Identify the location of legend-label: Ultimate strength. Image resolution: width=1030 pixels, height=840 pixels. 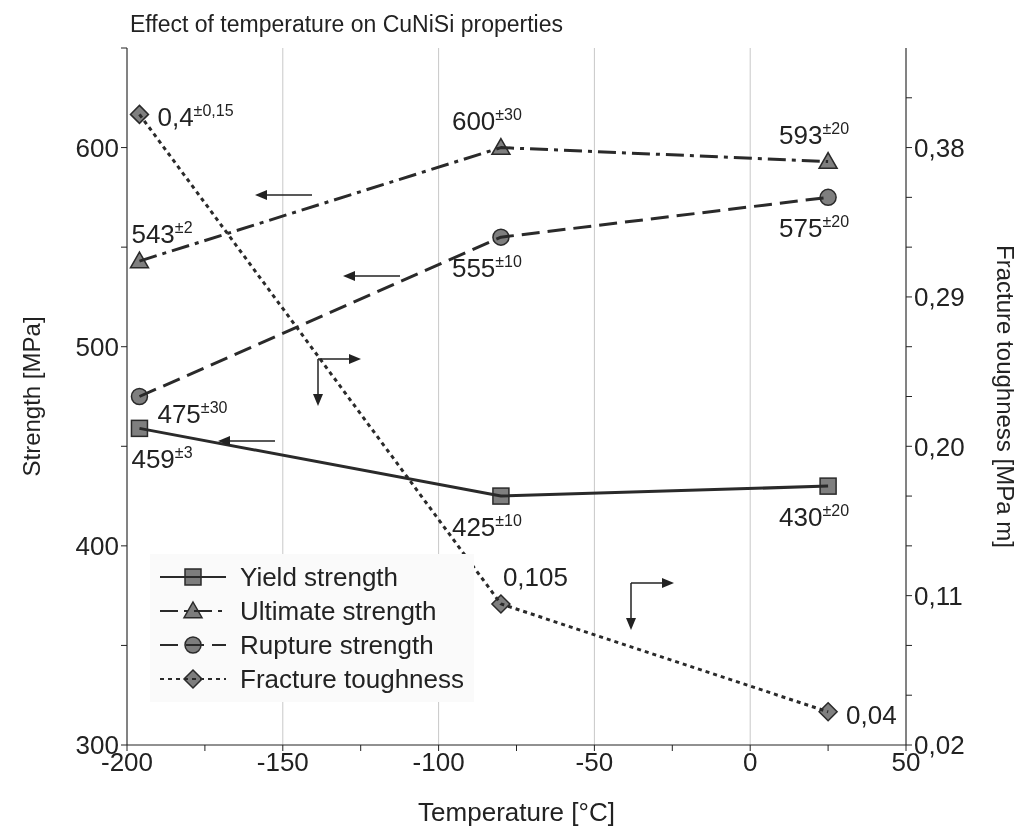
(338, 611).